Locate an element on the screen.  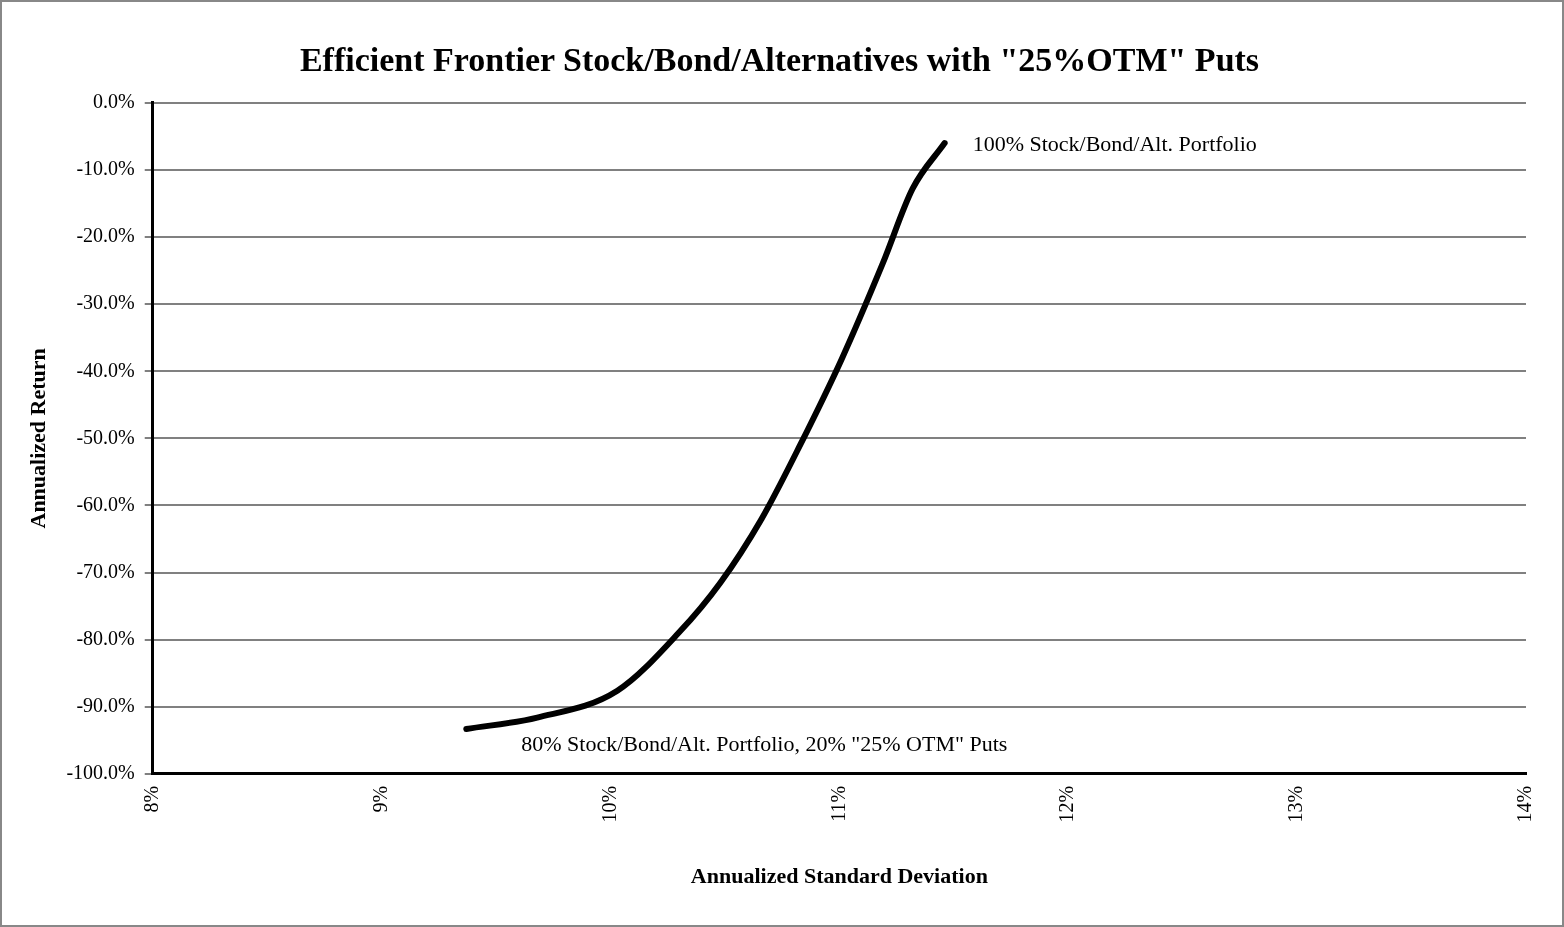
x-tick-label: 9% is located at coordinates (379, 799).